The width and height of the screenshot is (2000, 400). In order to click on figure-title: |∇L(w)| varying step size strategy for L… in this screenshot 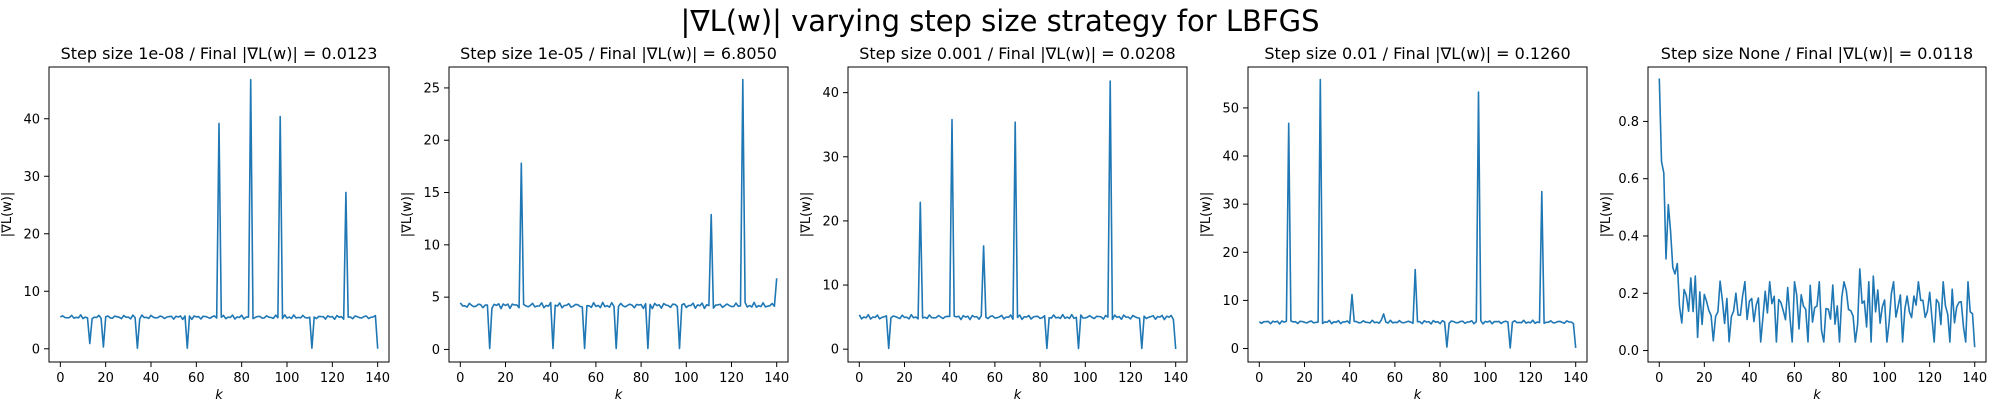, I will do `click(1000, 21)`.